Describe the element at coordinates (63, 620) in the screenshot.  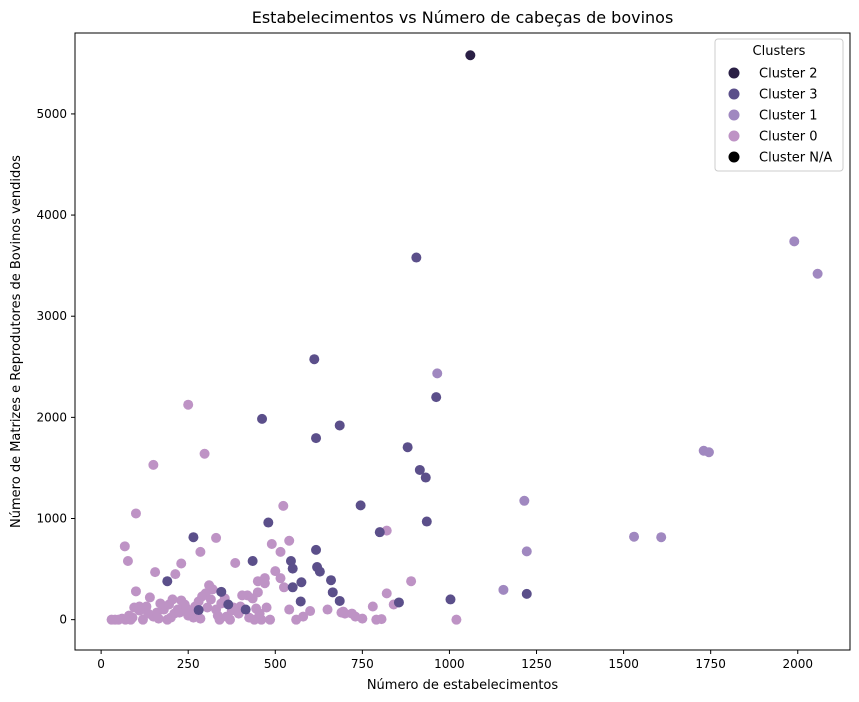
I see `y-tick-label: 0` at that location.